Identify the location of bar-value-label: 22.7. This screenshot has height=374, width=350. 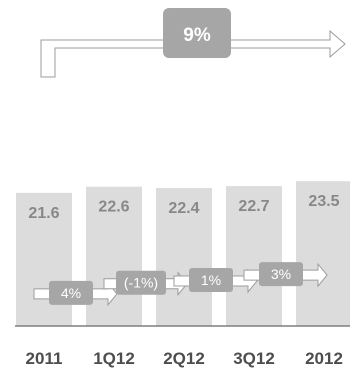
(253, 206).